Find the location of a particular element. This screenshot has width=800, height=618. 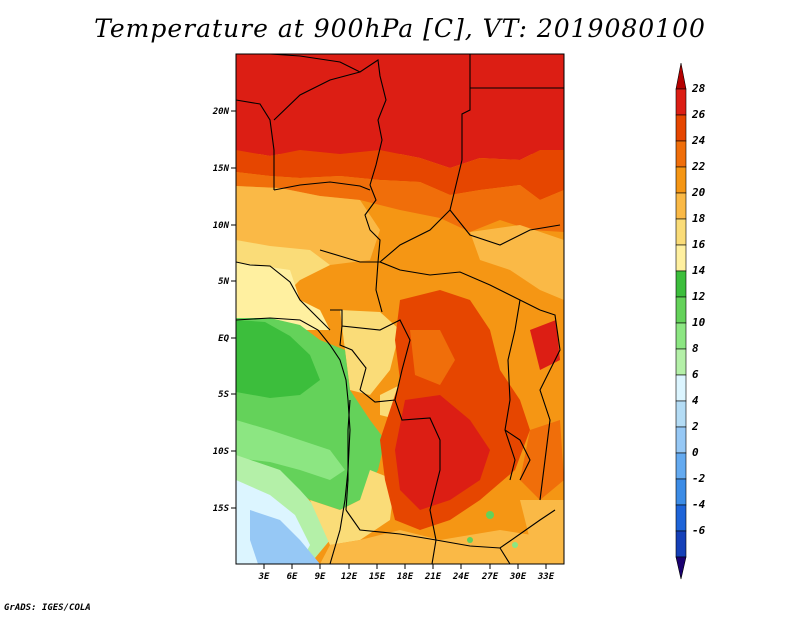

colorbar-label: 6 is located at coordinates (695, 374).